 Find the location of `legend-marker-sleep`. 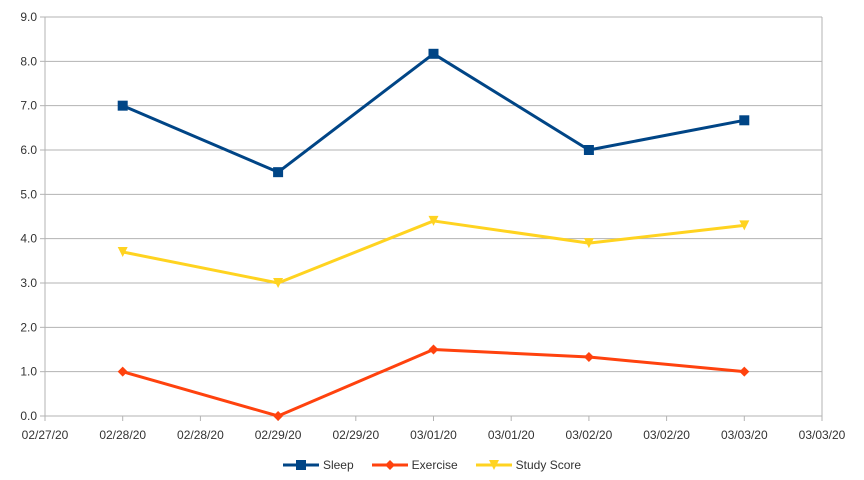

legend-marker-sleep is located at coordinates (300, 465).